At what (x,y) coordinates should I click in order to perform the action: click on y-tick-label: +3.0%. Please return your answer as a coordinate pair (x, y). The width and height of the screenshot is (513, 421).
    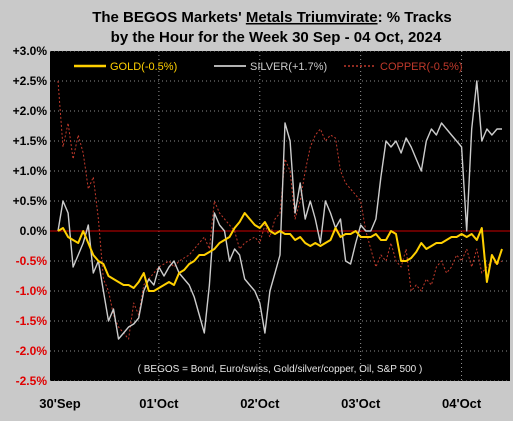
    Looking at the image, I should click on (30, 51).